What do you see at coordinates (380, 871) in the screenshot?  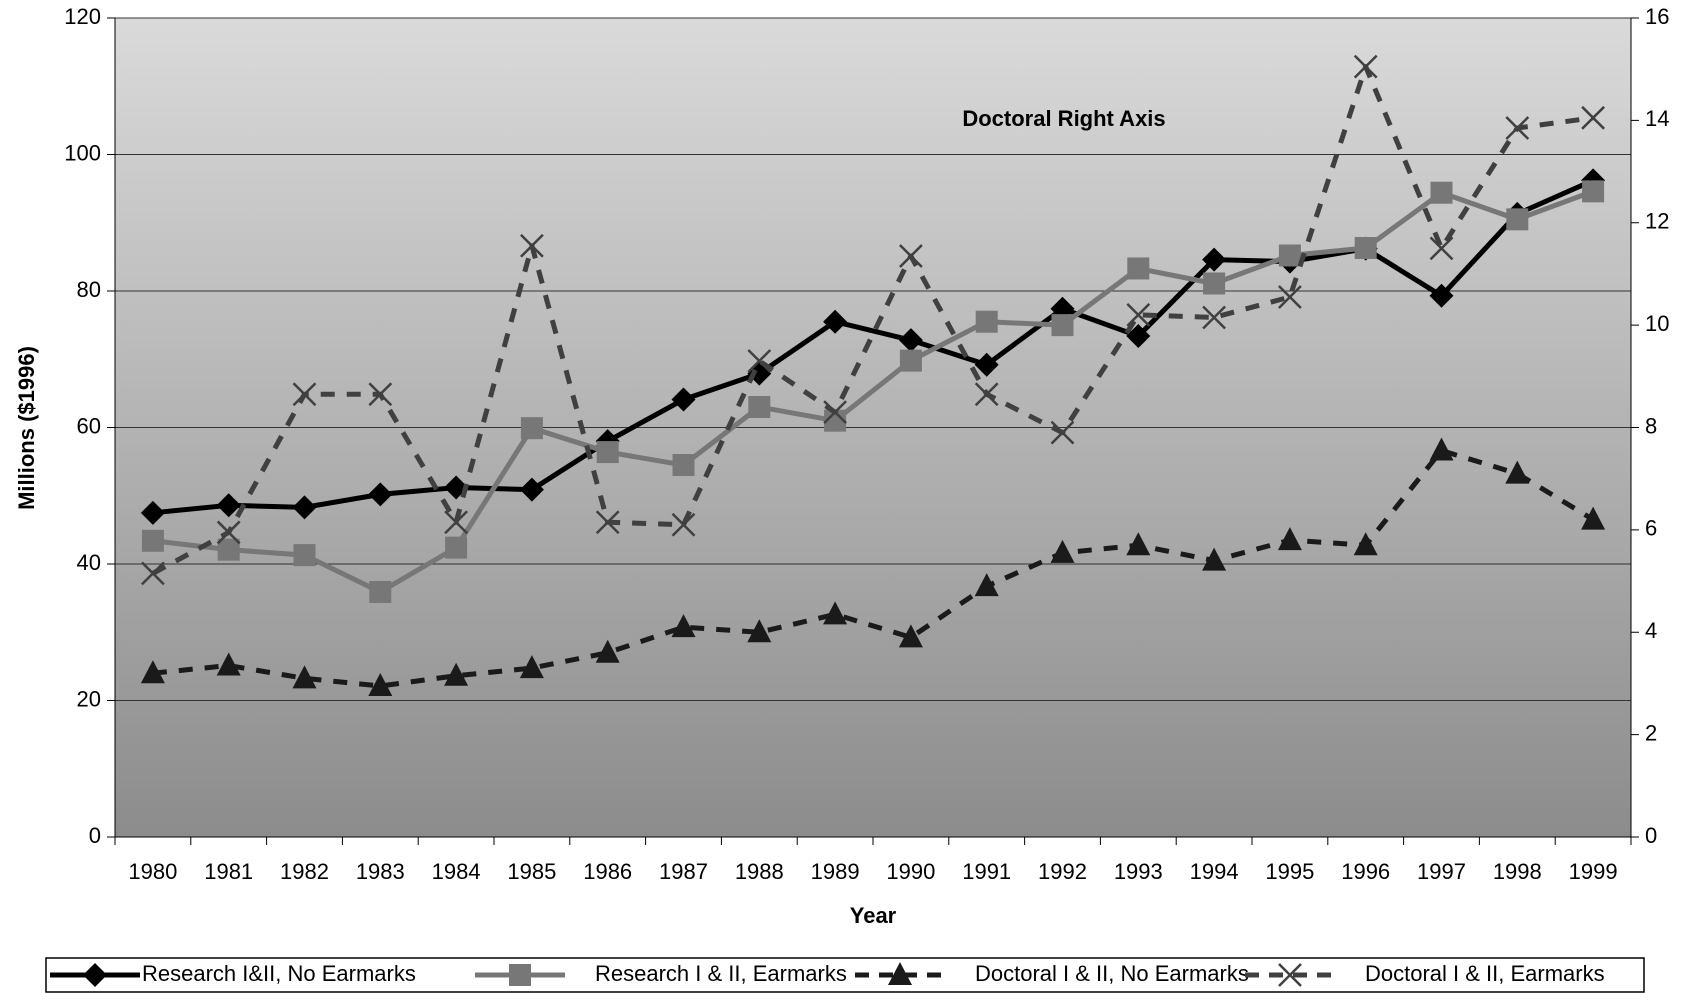 I see `x-tick-label: 1983` at bounding box center [380, 871].